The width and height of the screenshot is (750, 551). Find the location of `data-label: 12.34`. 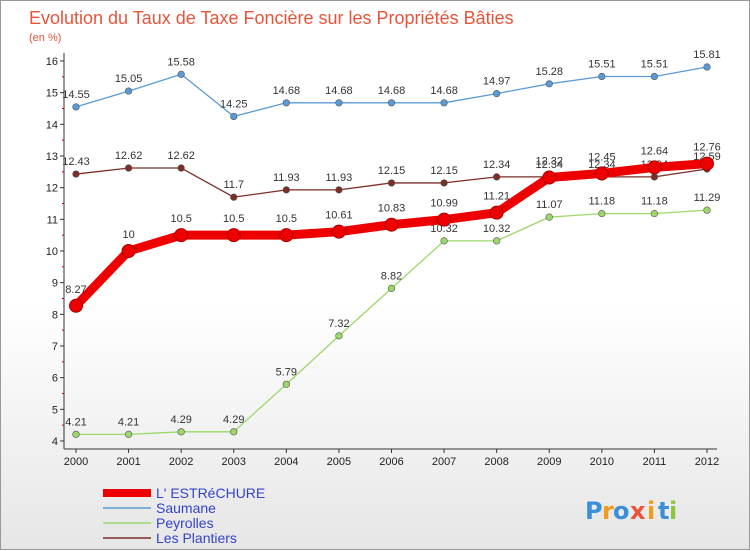

data-label: 12.34 is located at coordinates (602, 165).